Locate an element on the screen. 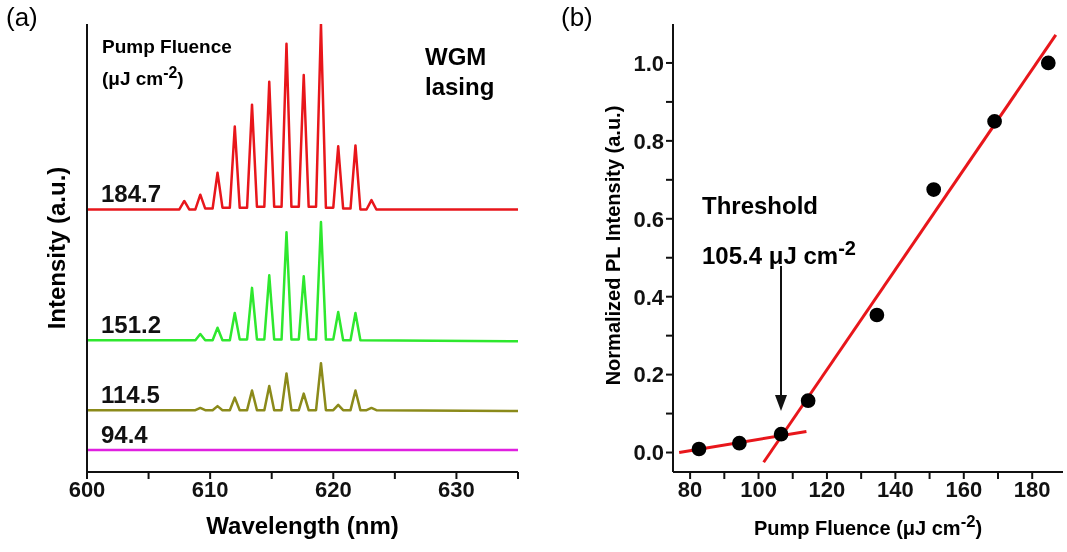 Image resolution: width=1067 pixels, height=552 pixels. x-tick-label: 100 is located at coordinates (758, 489).